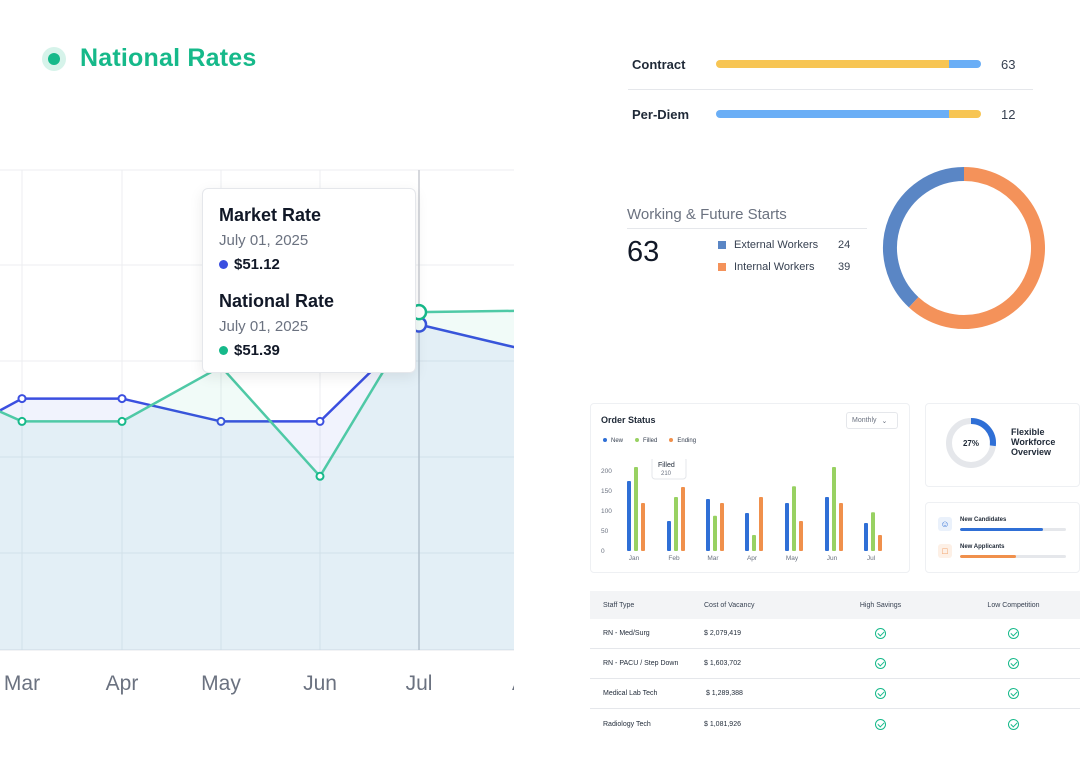 This screenshot has width=1080, height=761. I want to click on header-staff-type: Staff Type, so click(619, 605).